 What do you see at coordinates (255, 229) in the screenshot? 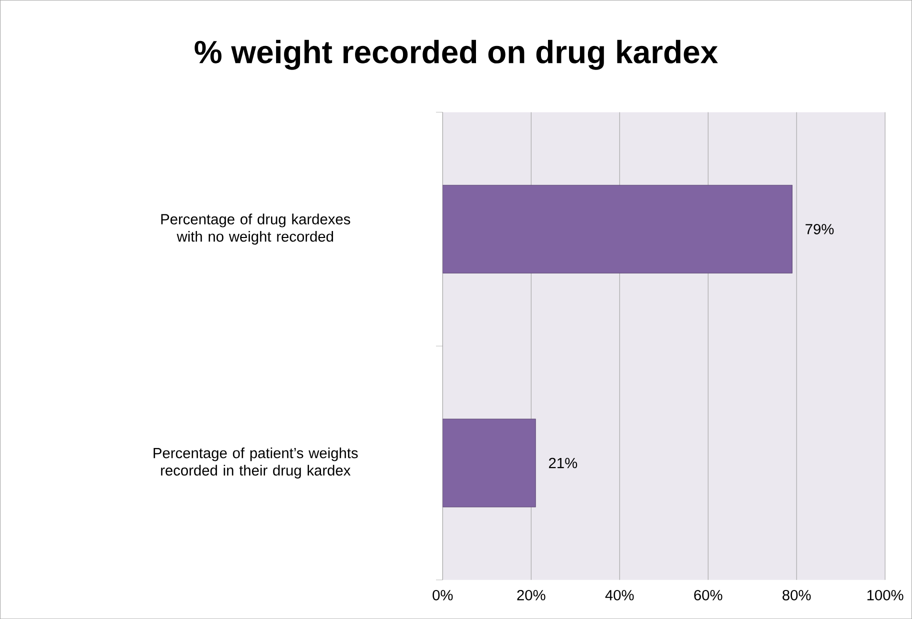
I see `y-tick-label: Percentage of drug kardexes with no weight recorded` at bounding box center [255, 229].